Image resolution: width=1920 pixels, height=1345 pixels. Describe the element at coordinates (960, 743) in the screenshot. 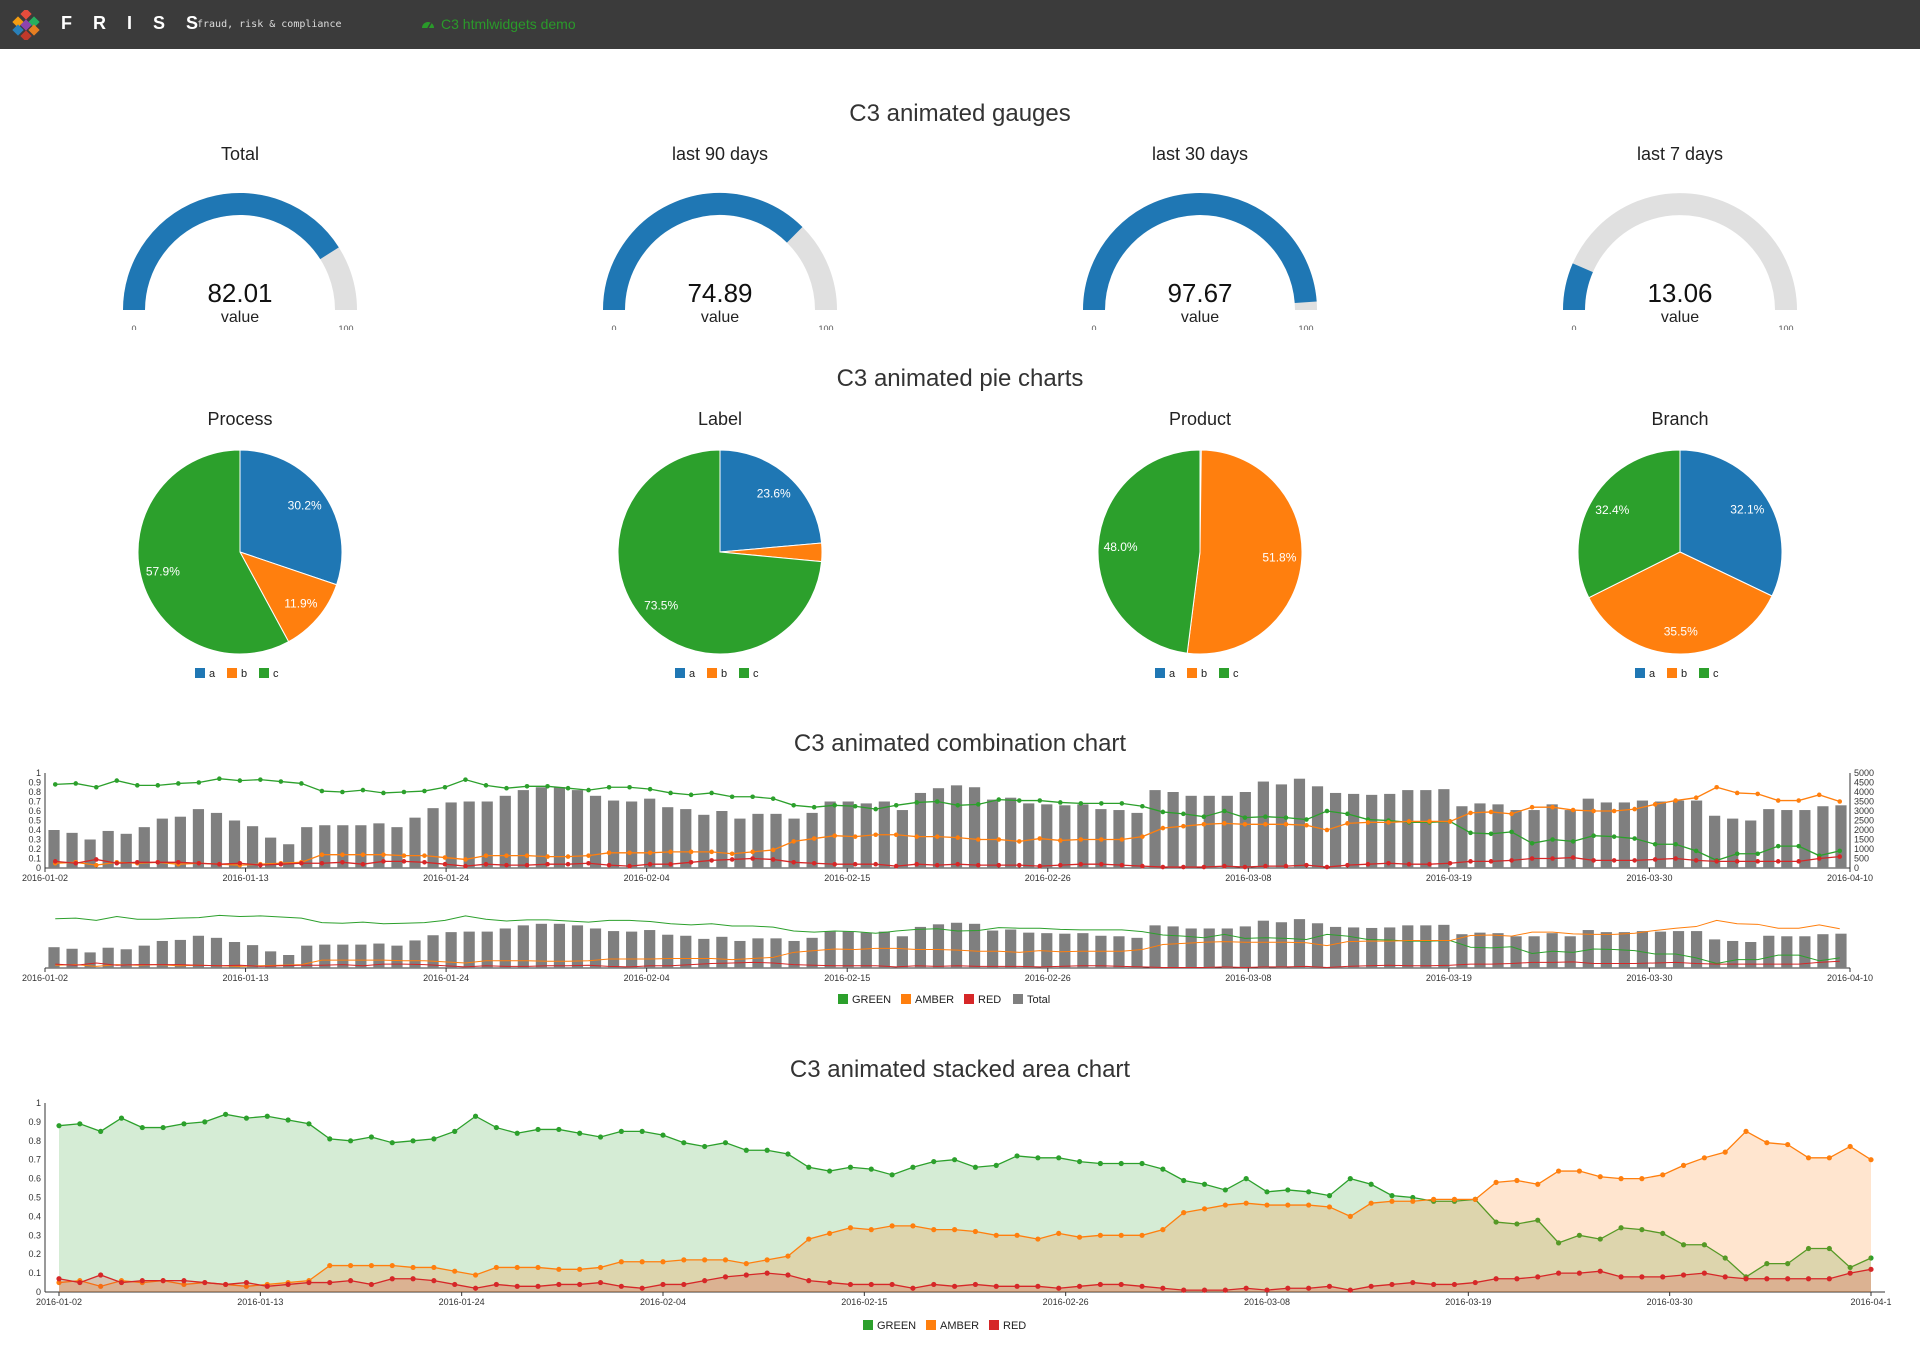

I see `combo-section-title: C3 animated combination chart` at that location.